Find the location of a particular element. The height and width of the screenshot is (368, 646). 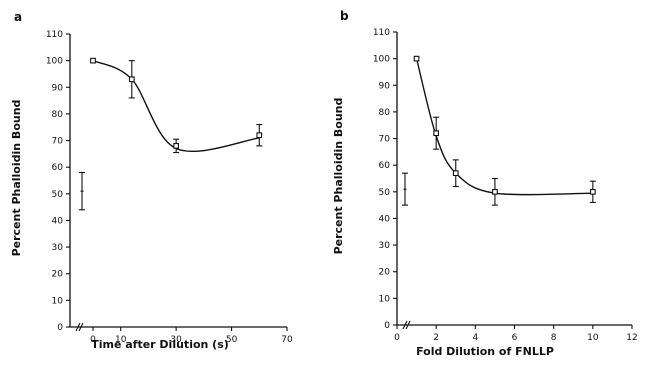

panel-a-x-tick-label: 10 is located at coordinates (121, 340).